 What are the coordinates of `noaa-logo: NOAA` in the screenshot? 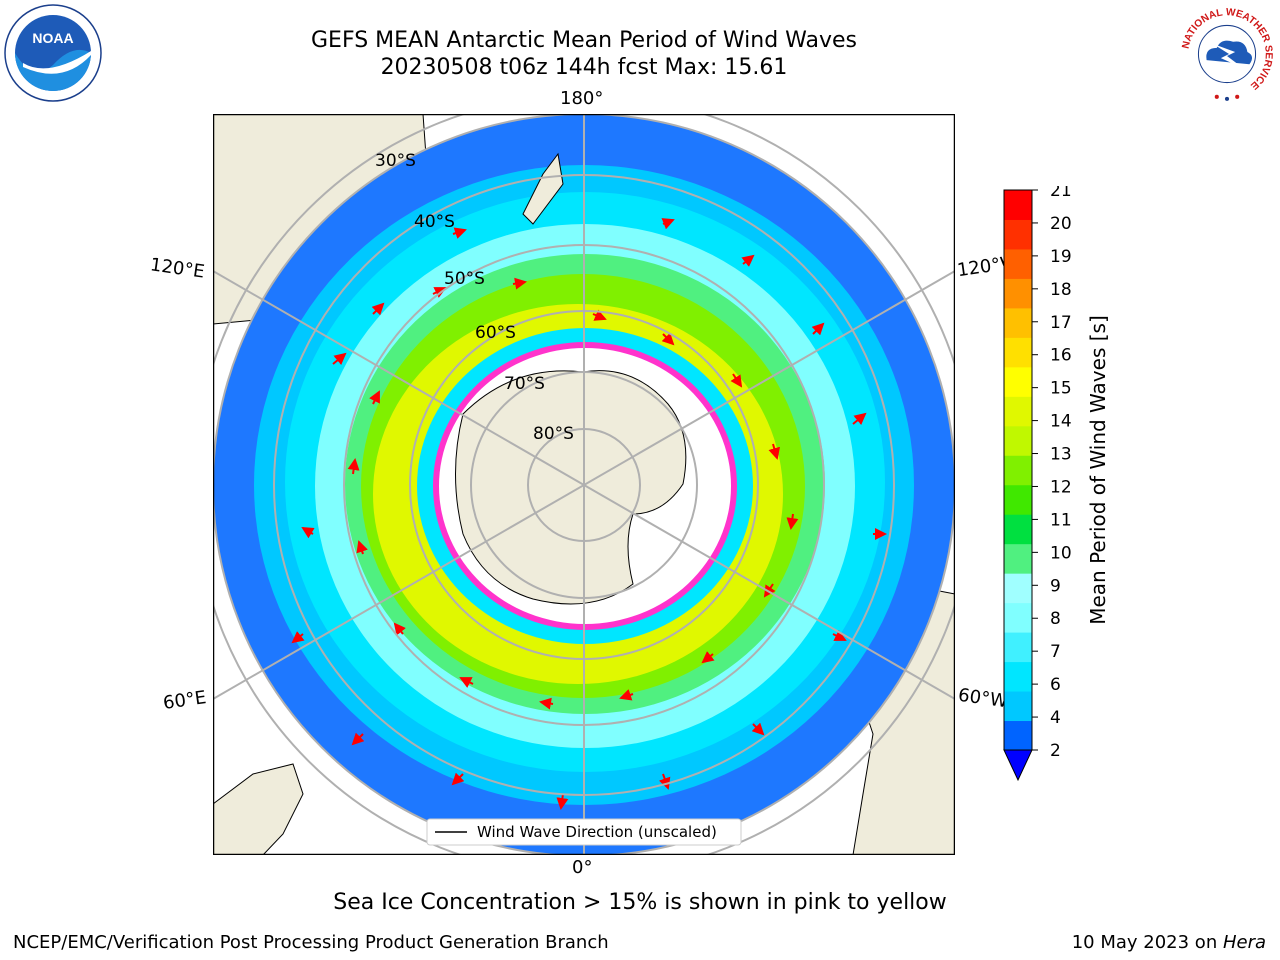 It's located at (53, 53).